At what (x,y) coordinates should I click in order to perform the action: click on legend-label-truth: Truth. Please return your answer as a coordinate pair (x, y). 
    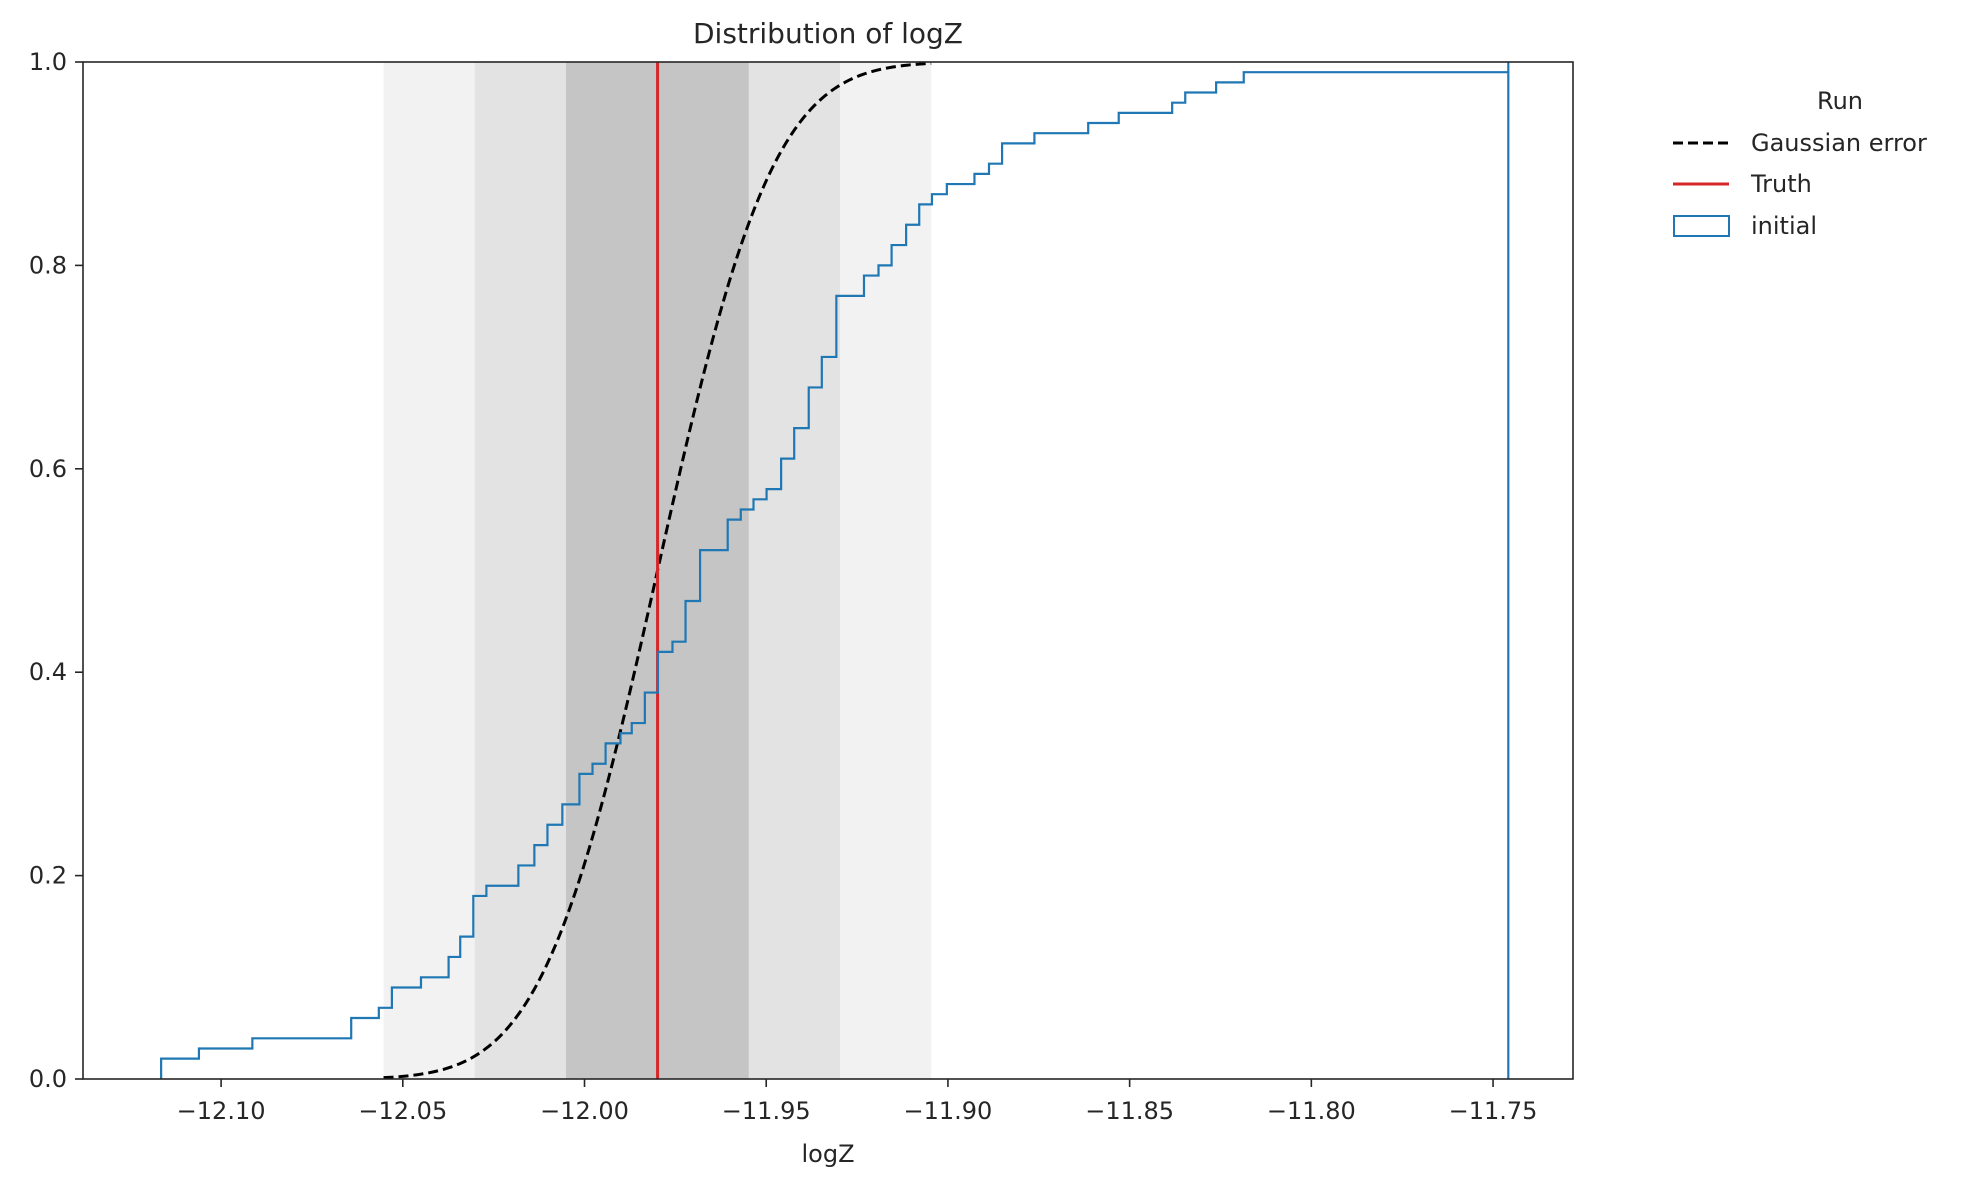
    Looking at the image, I should click on (1781, 184).